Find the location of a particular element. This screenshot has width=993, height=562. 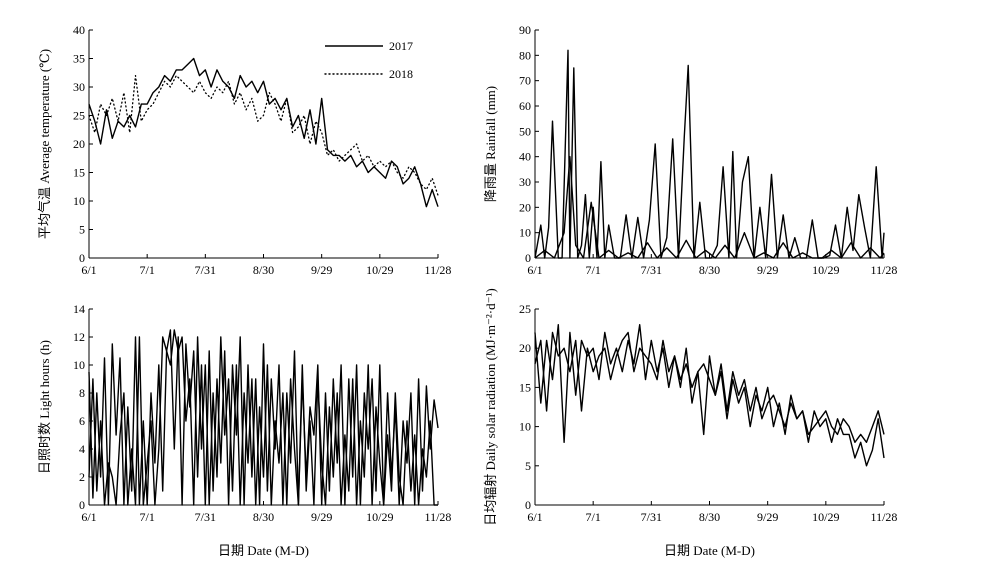

temperature-series-2017-line is located at coordinates (263, 132).